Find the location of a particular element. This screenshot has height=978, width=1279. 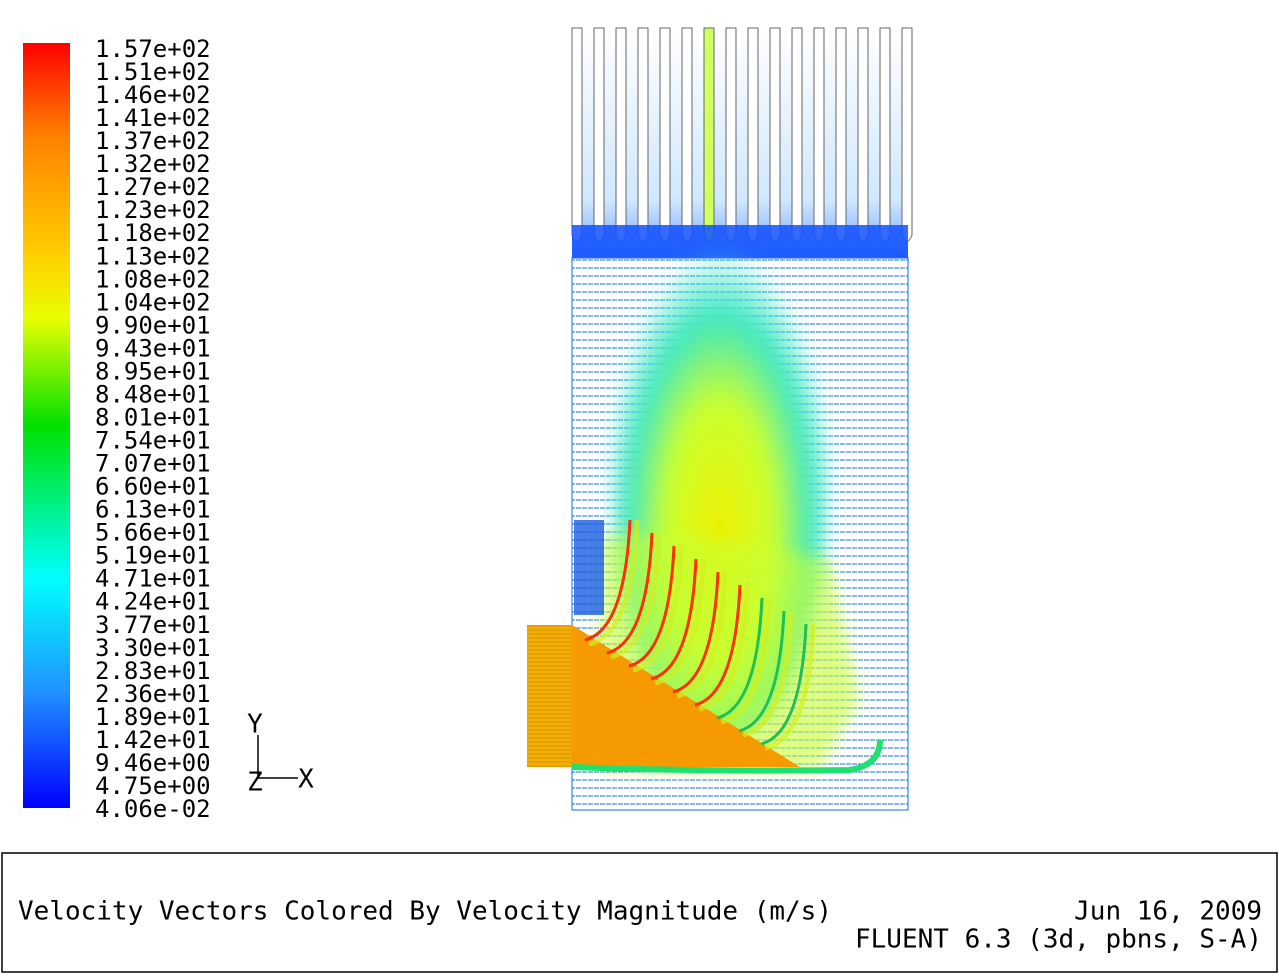

colorbar-label: 6.13e+01 is located at coordinates (153, 510).